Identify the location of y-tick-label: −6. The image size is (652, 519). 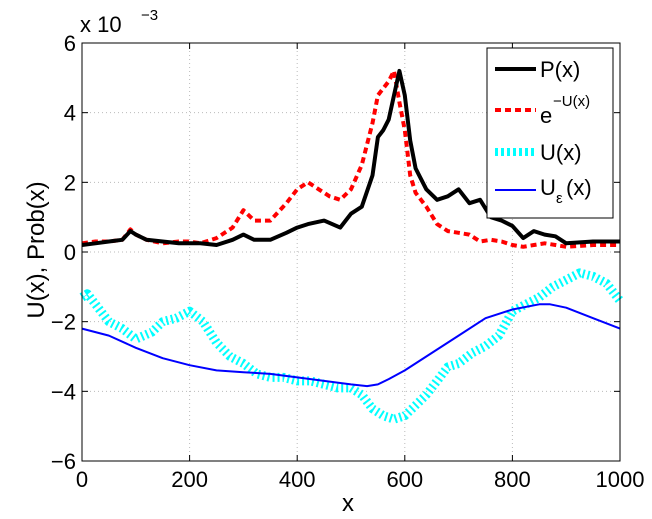
(63, 461).